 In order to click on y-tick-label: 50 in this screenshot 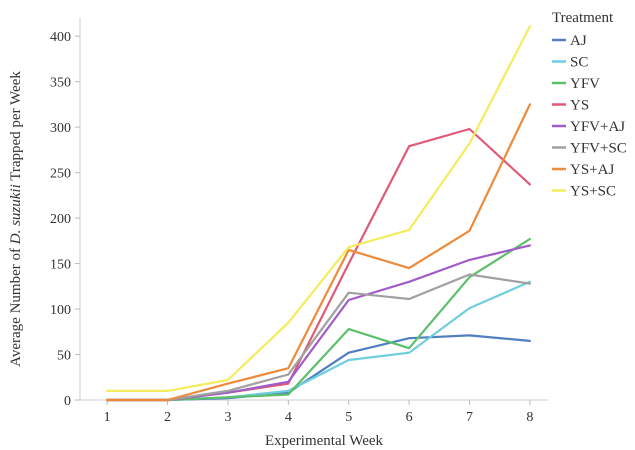, I will do `click(64, 356)`.